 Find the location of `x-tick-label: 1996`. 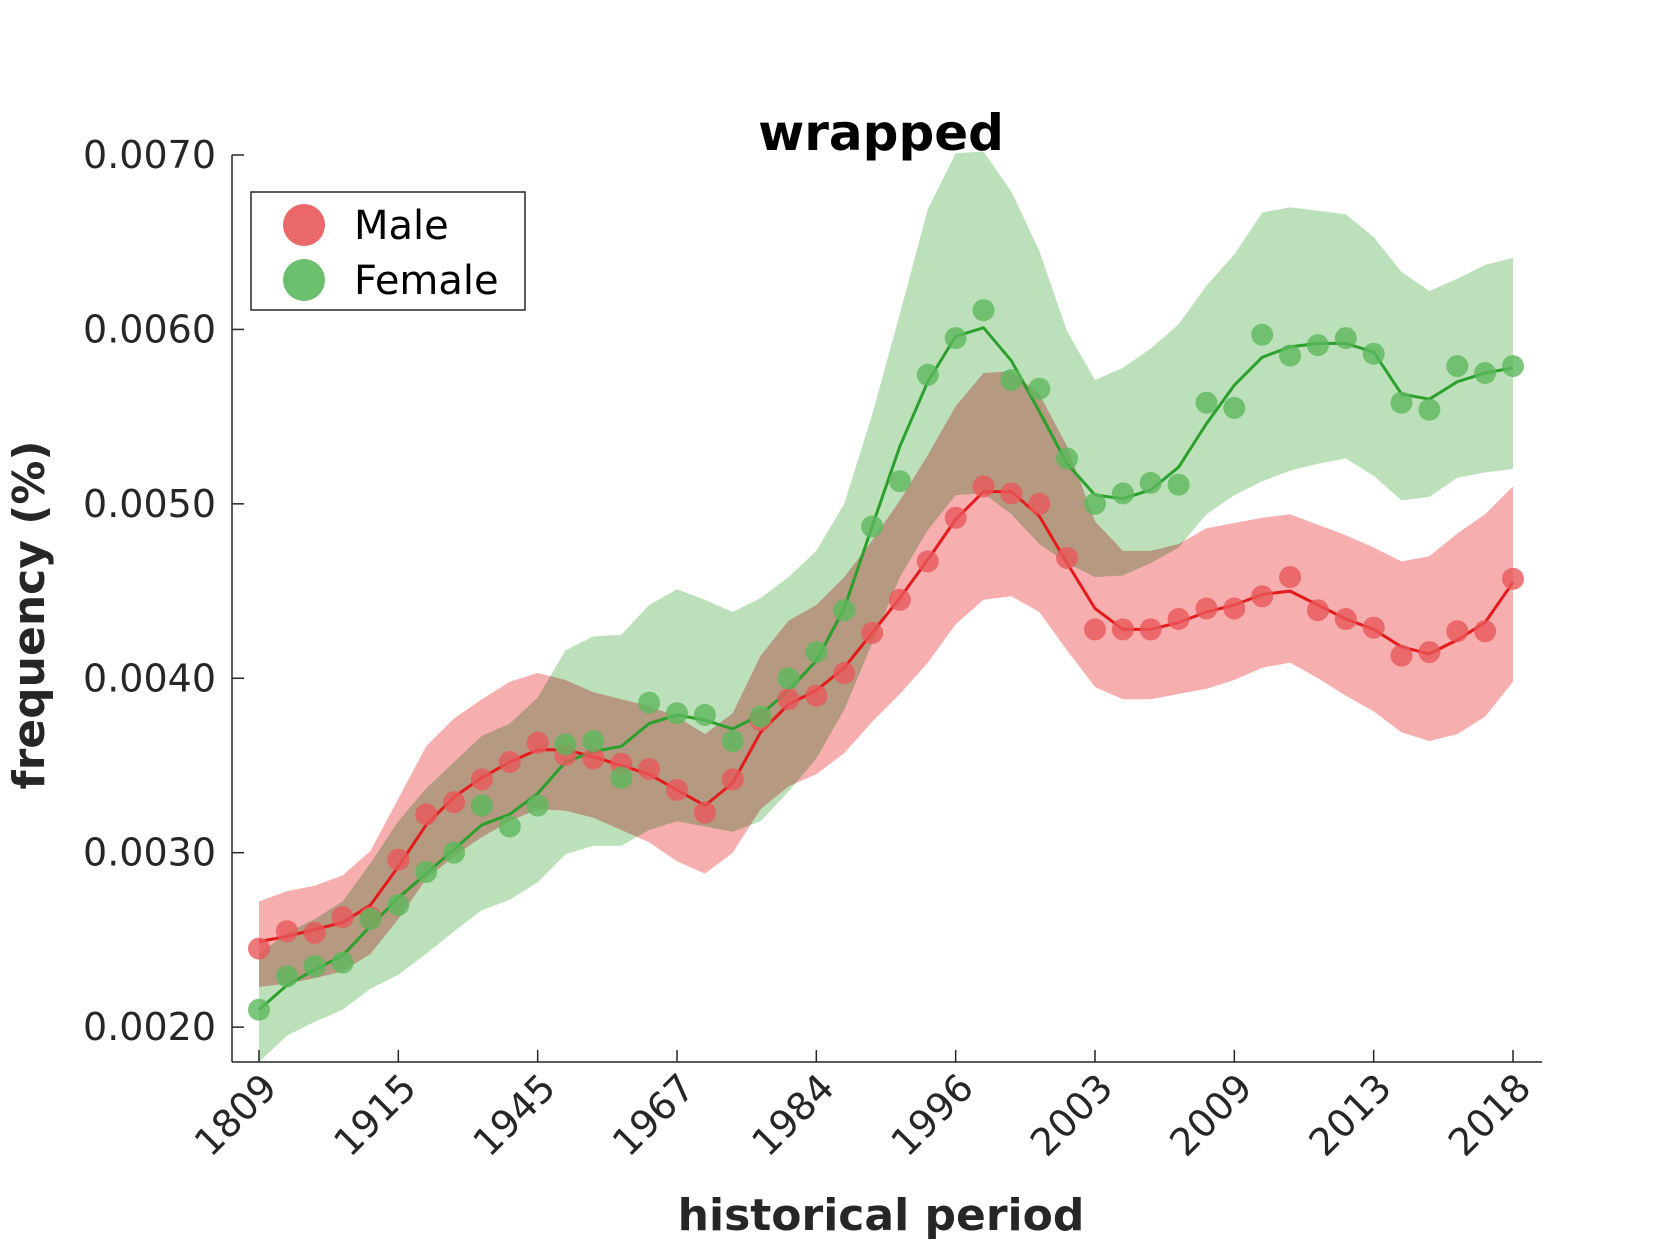

x-tick-label: 1996 is located at coordinates (933, 1115).